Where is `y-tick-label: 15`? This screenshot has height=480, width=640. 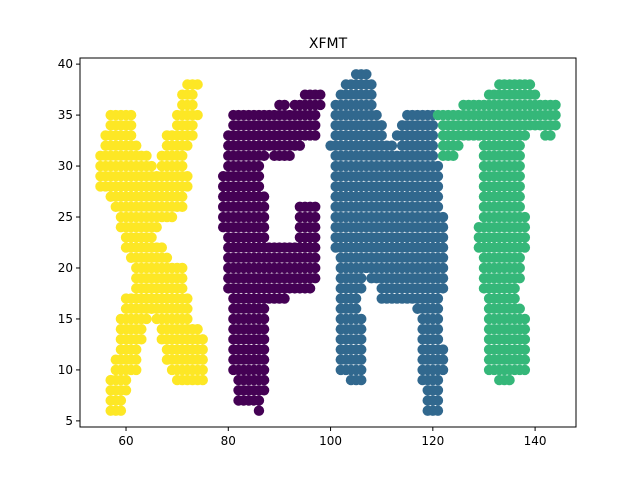
y-tick-label: 15 is located at coordinates (65, 319).